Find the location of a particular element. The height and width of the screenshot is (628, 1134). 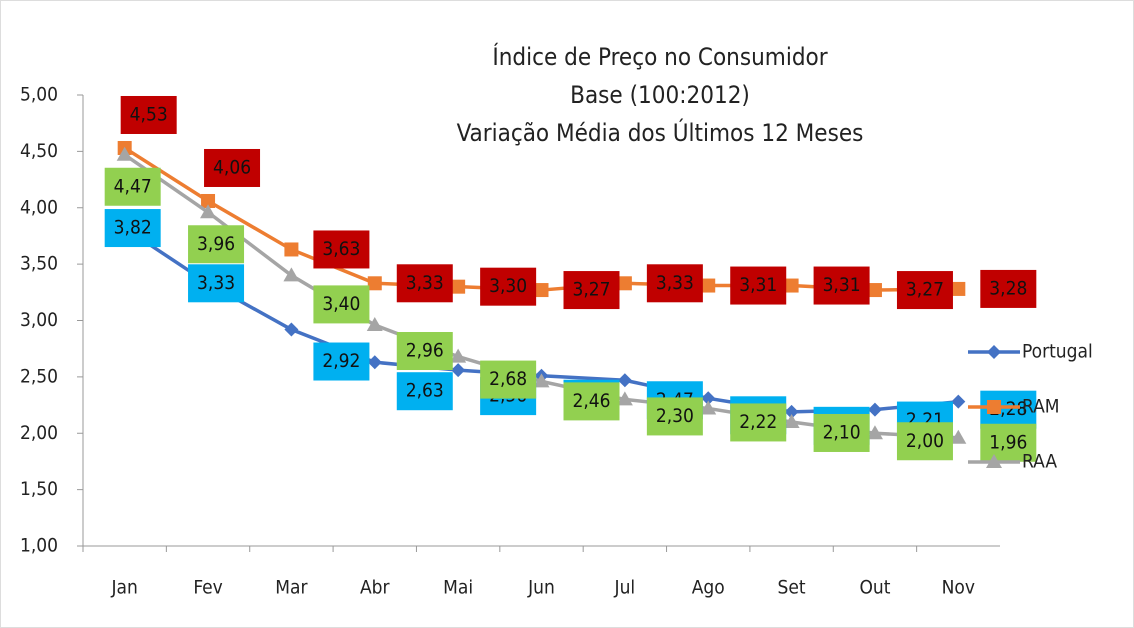

x-tick-label: Mai is located at coordinates (458, 588).